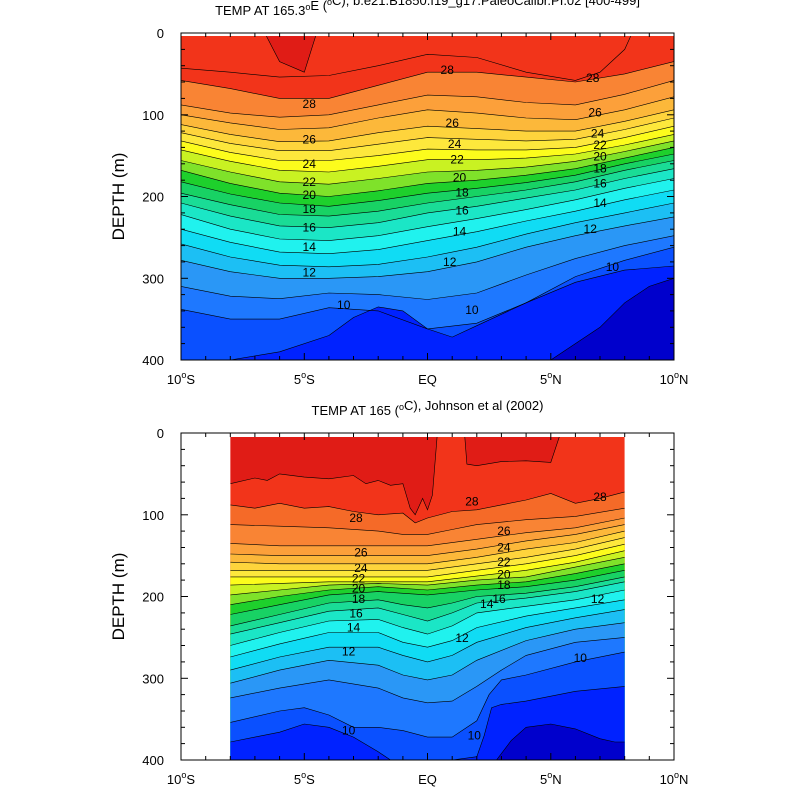 The image size is (800, 800). I want to click on x-tick-label: 5oS, so click(304, 378).